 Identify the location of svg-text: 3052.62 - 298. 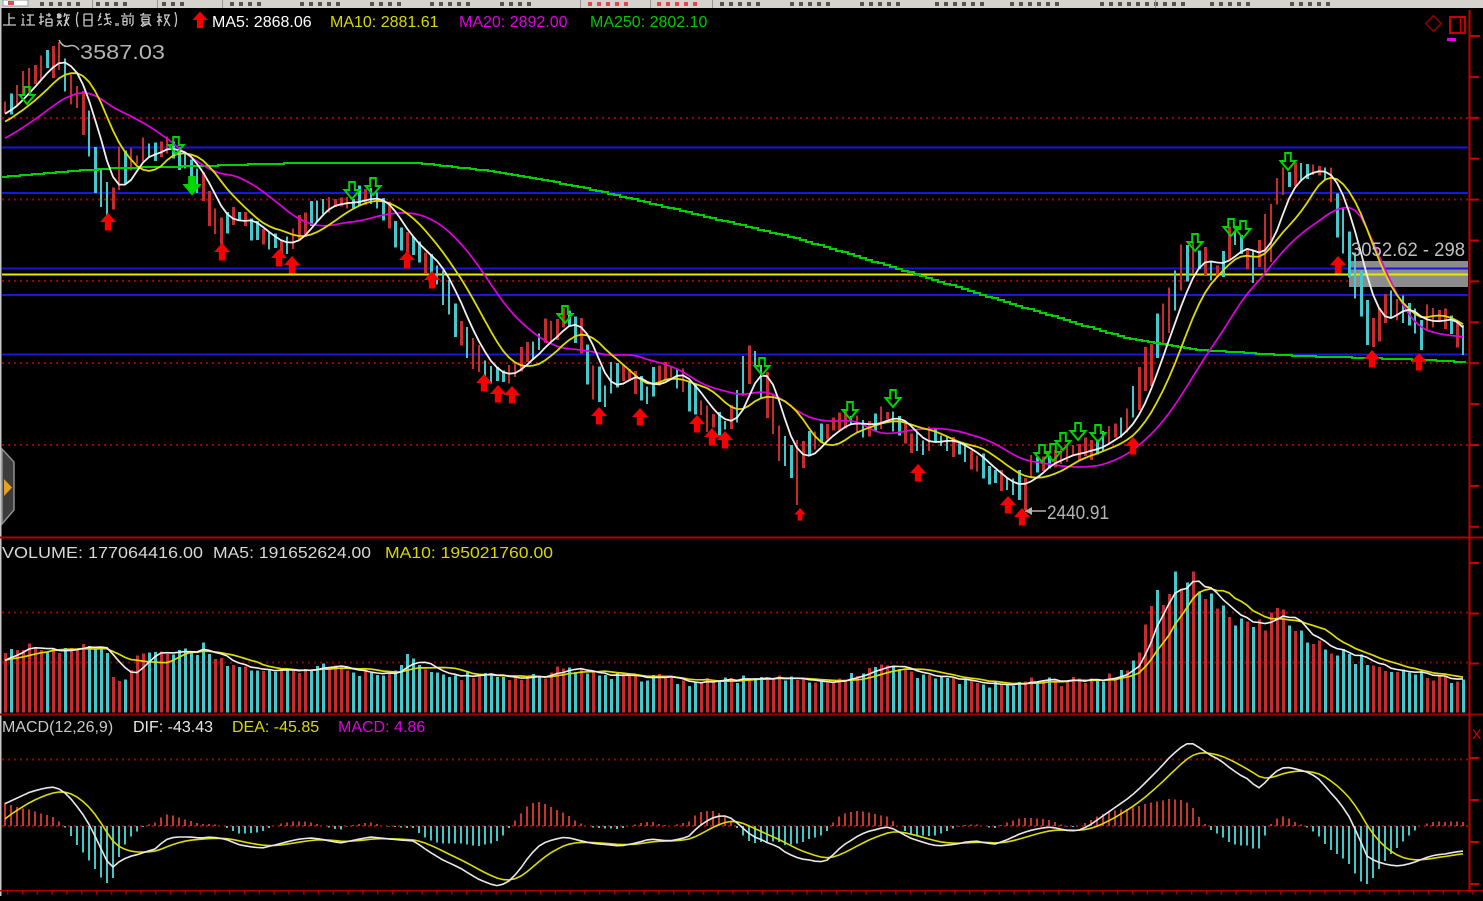
(1408, 250).